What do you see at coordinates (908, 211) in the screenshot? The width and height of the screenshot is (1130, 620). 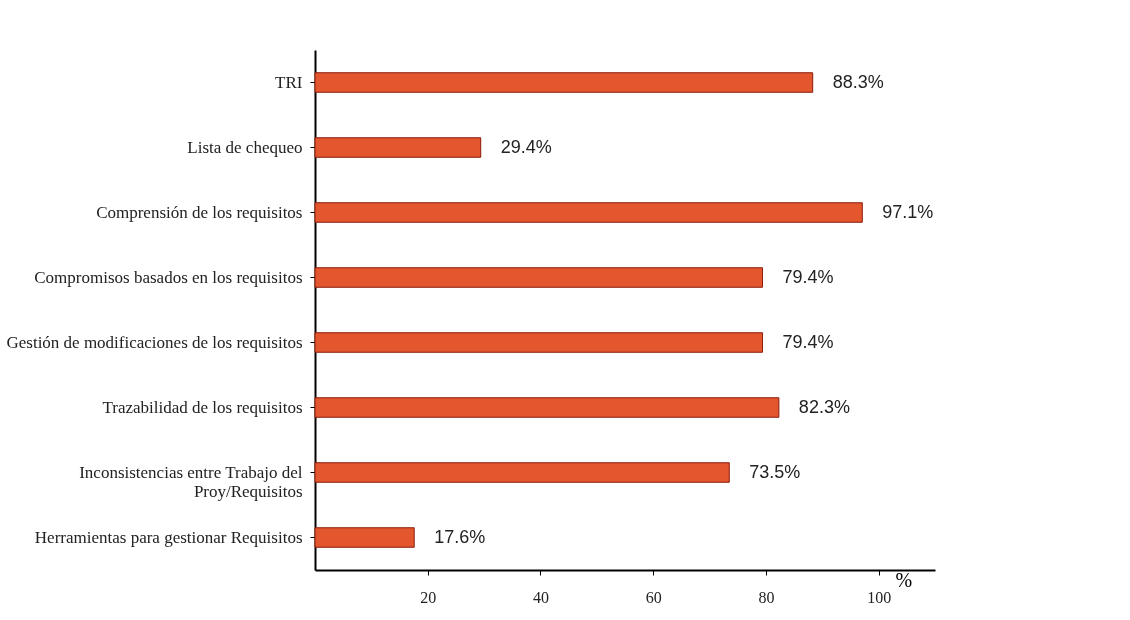 I see `data-label: 97.1%` at bounding box center [908, 211].